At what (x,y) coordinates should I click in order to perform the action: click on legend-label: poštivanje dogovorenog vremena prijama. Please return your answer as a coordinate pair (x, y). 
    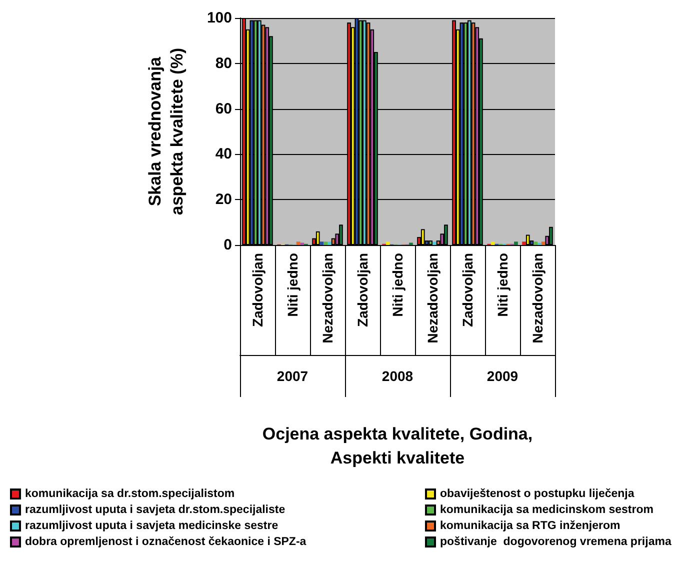
    Looking at the image, I should click on (556, 542).